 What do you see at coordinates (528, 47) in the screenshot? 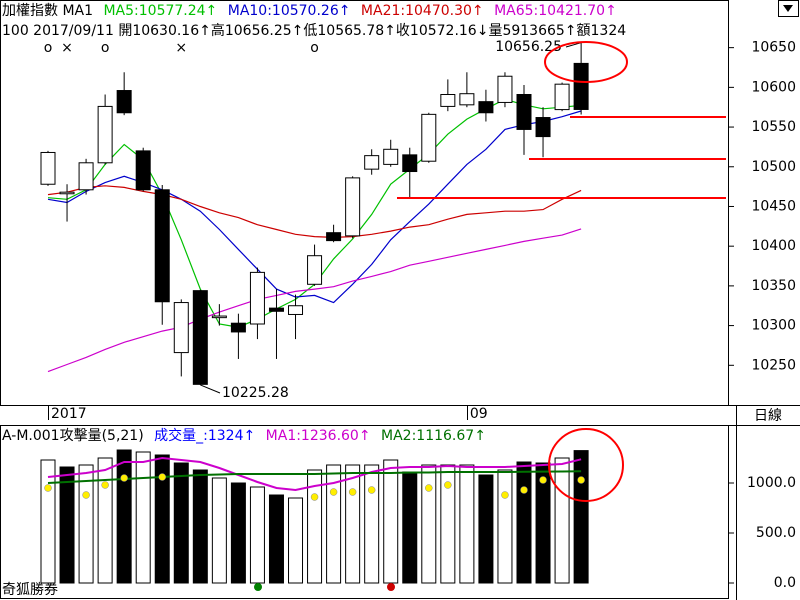
I see `high-annotation: 10656.25` at bounding box center [528, 47].